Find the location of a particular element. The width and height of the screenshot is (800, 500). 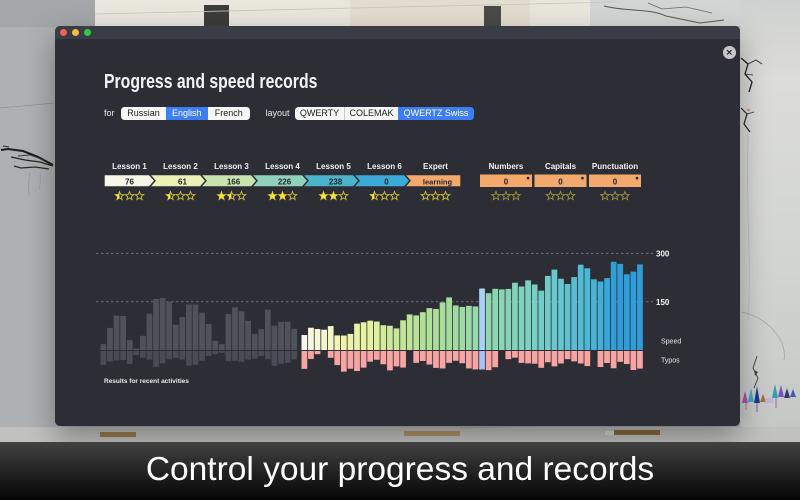

svg-text: 166 is located at coordinates (234, 181).